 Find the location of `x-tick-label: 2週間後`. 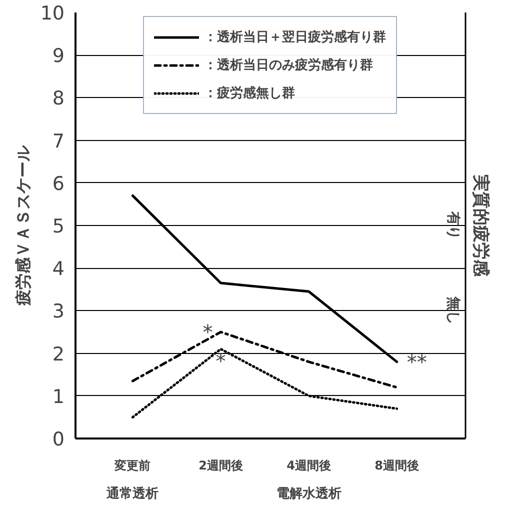

x-tick-label: 2週間後 is located at coordinates (220, 465).